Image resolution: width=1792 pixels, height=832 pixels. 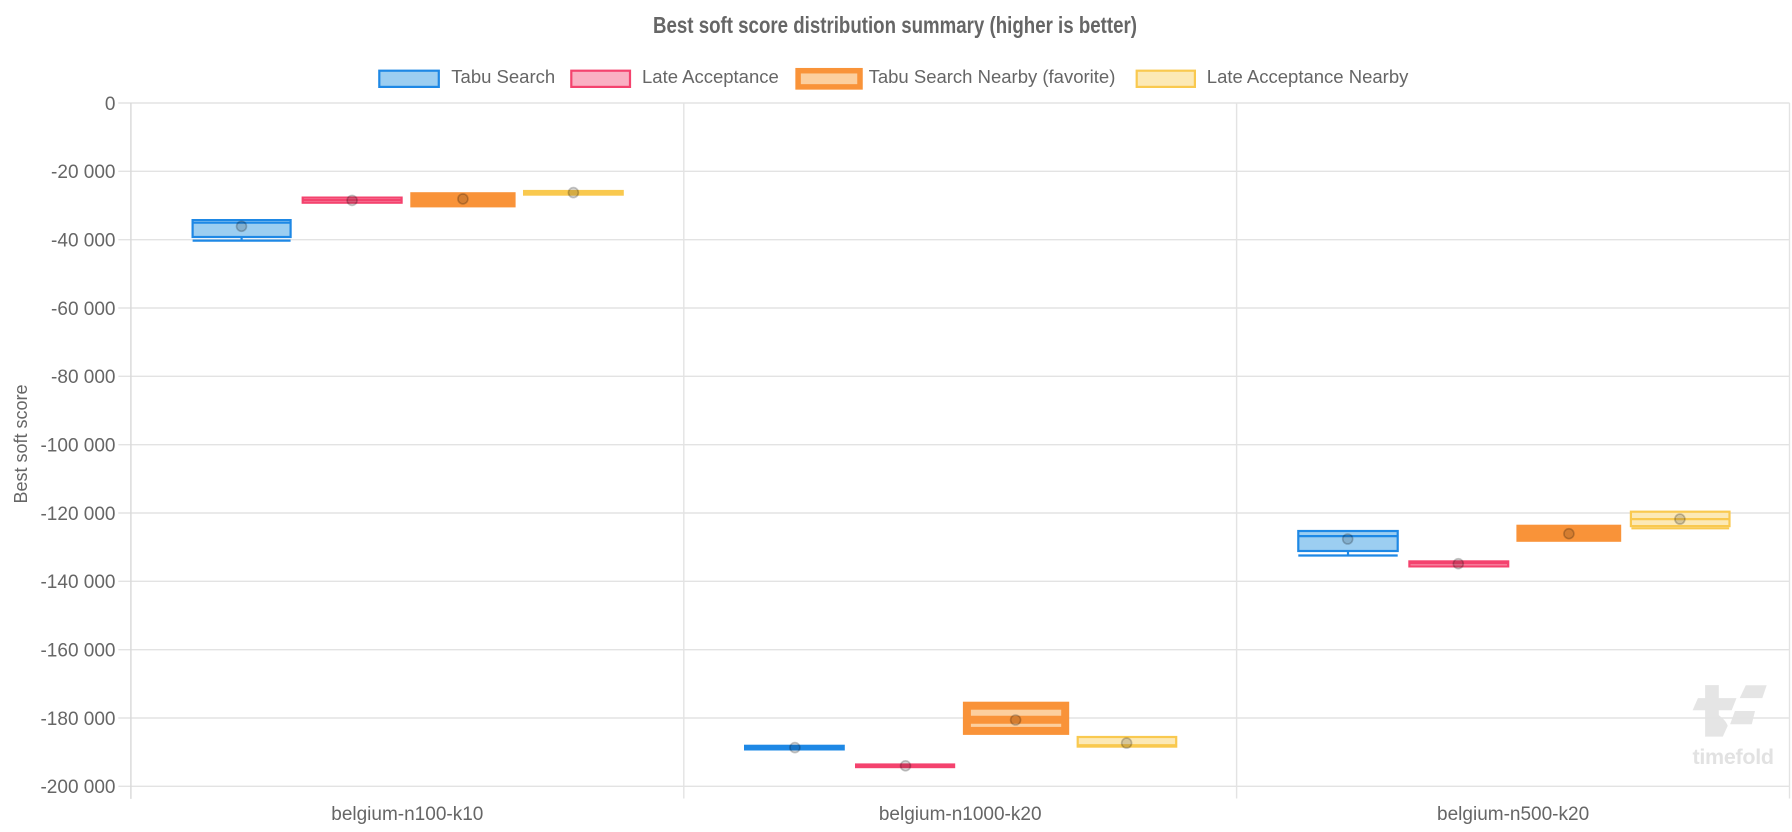 What do you see at coordinates (503, 76) in the screenshot?
I see `svg-text: Tabu Search` at bounding box center [503, 76].